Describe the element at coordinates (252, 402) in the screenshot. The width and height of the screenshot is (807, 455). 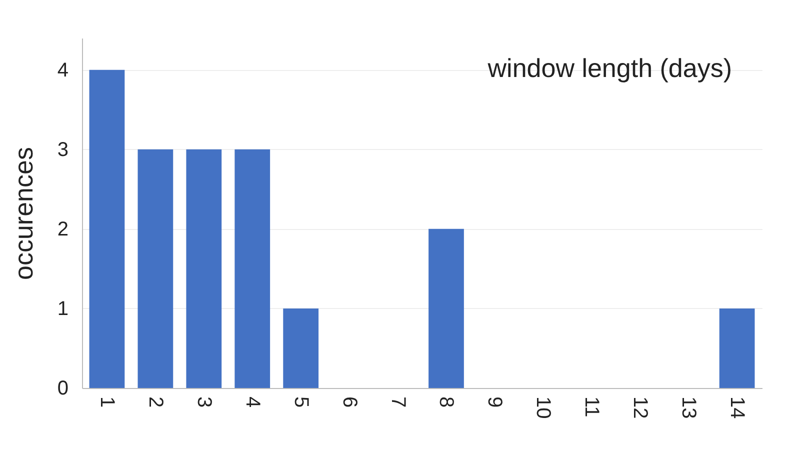
I see `x-tick-label: 4` at that location.